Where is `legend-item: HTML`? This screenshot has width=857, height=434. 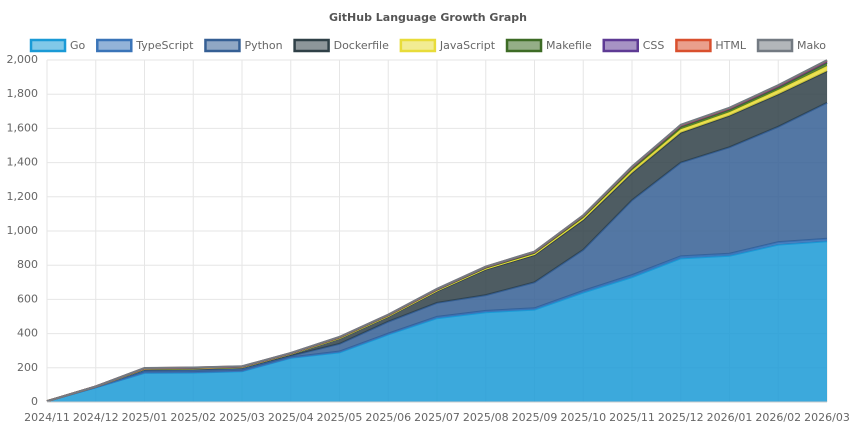 legend-item: HTML is located at coordinates (711, 45).